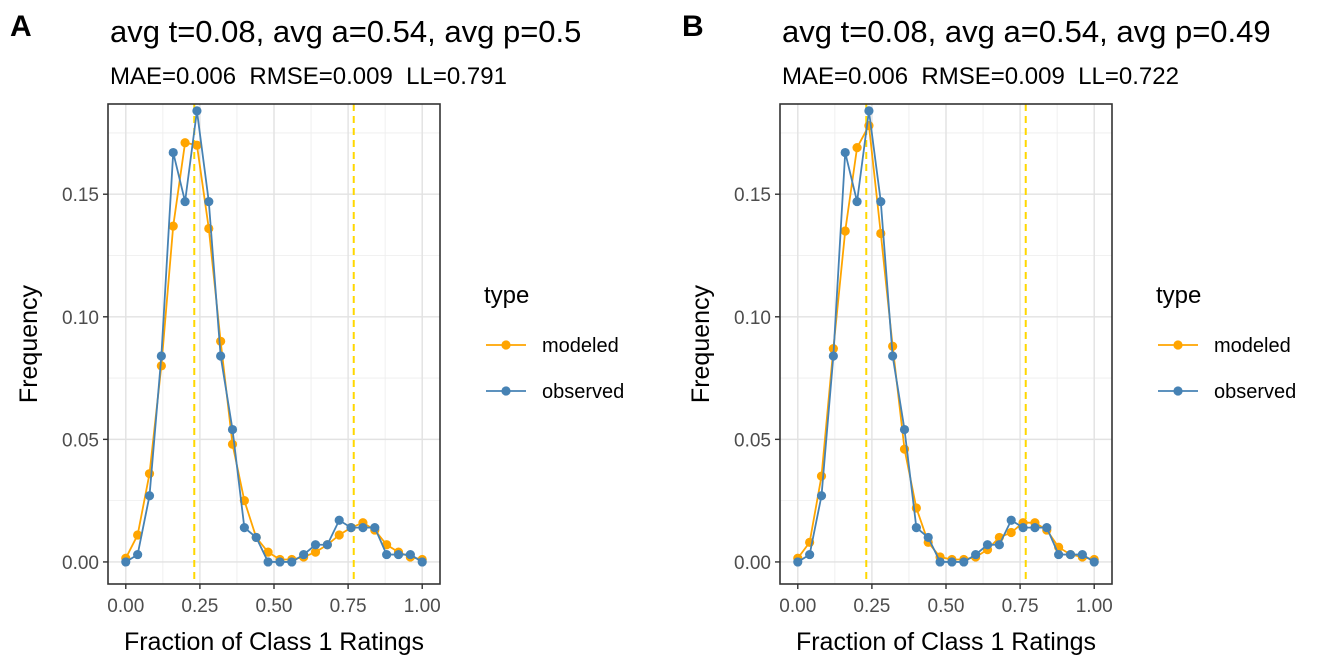 The image size is (1344, 672). I want to click on x-axis-label: Fraction of Class 1 Ratings, so click(274, 642).